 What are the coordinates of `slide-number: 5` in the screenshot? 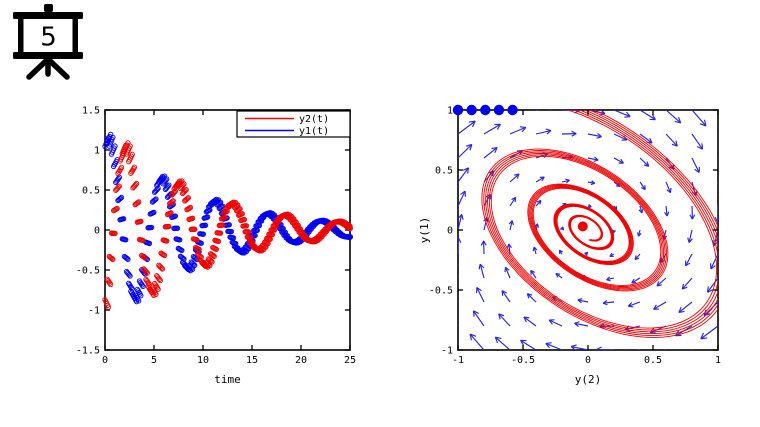 It's located at (48, 38).